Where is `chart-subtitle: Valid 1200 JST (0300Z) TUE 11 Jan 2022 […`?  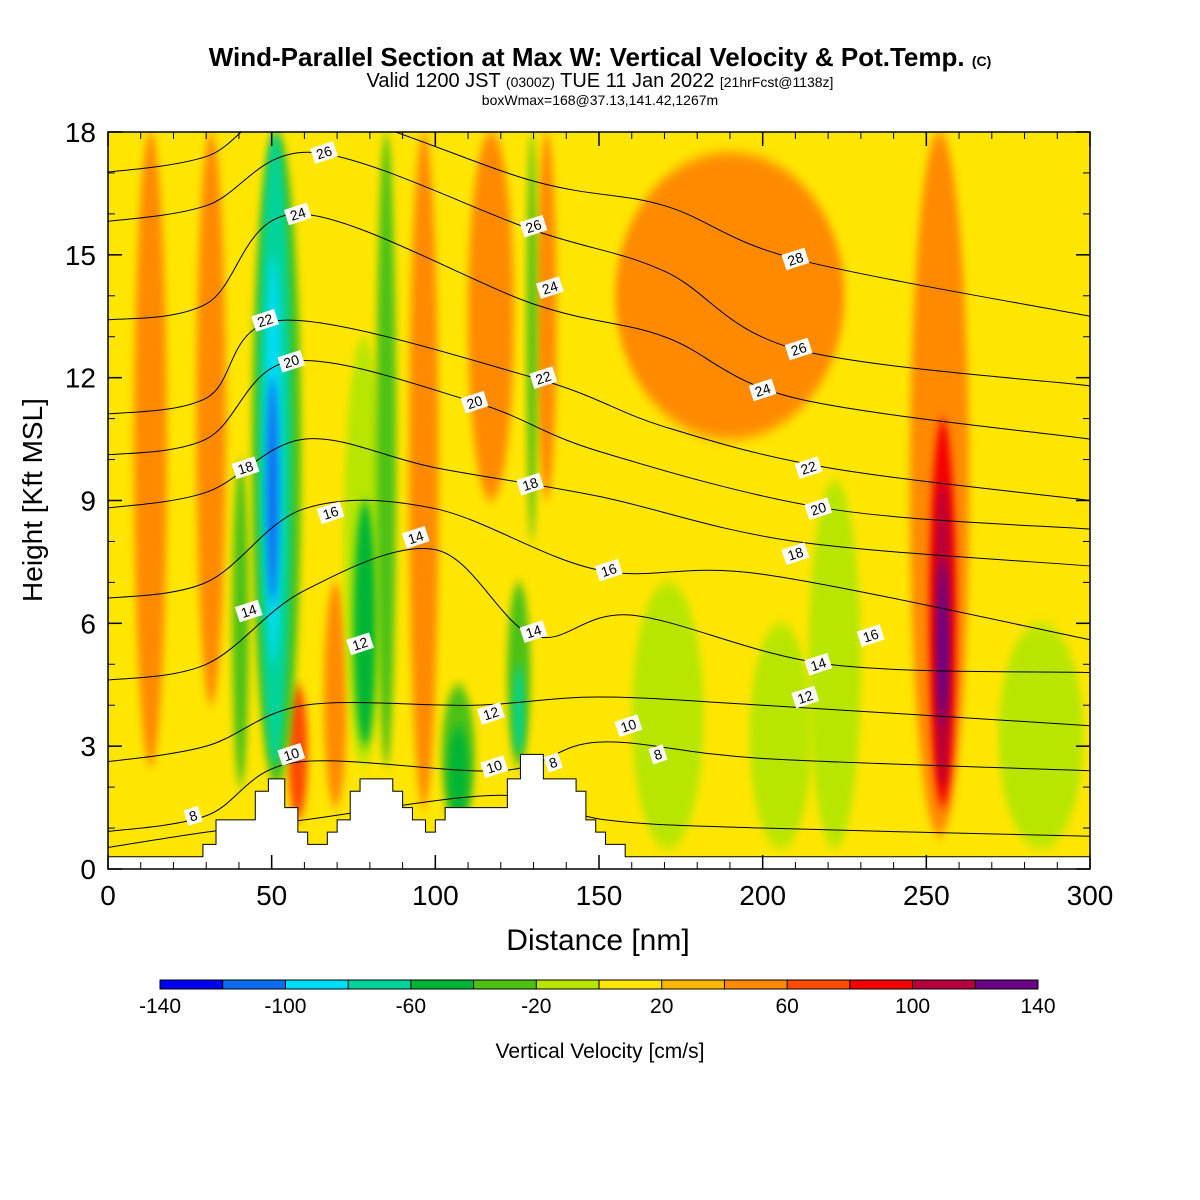
chart-subtitle: Valid 1200 JST (0300Z) TUE 11 Jan 2022 [… is located at coordinates (600, 81).